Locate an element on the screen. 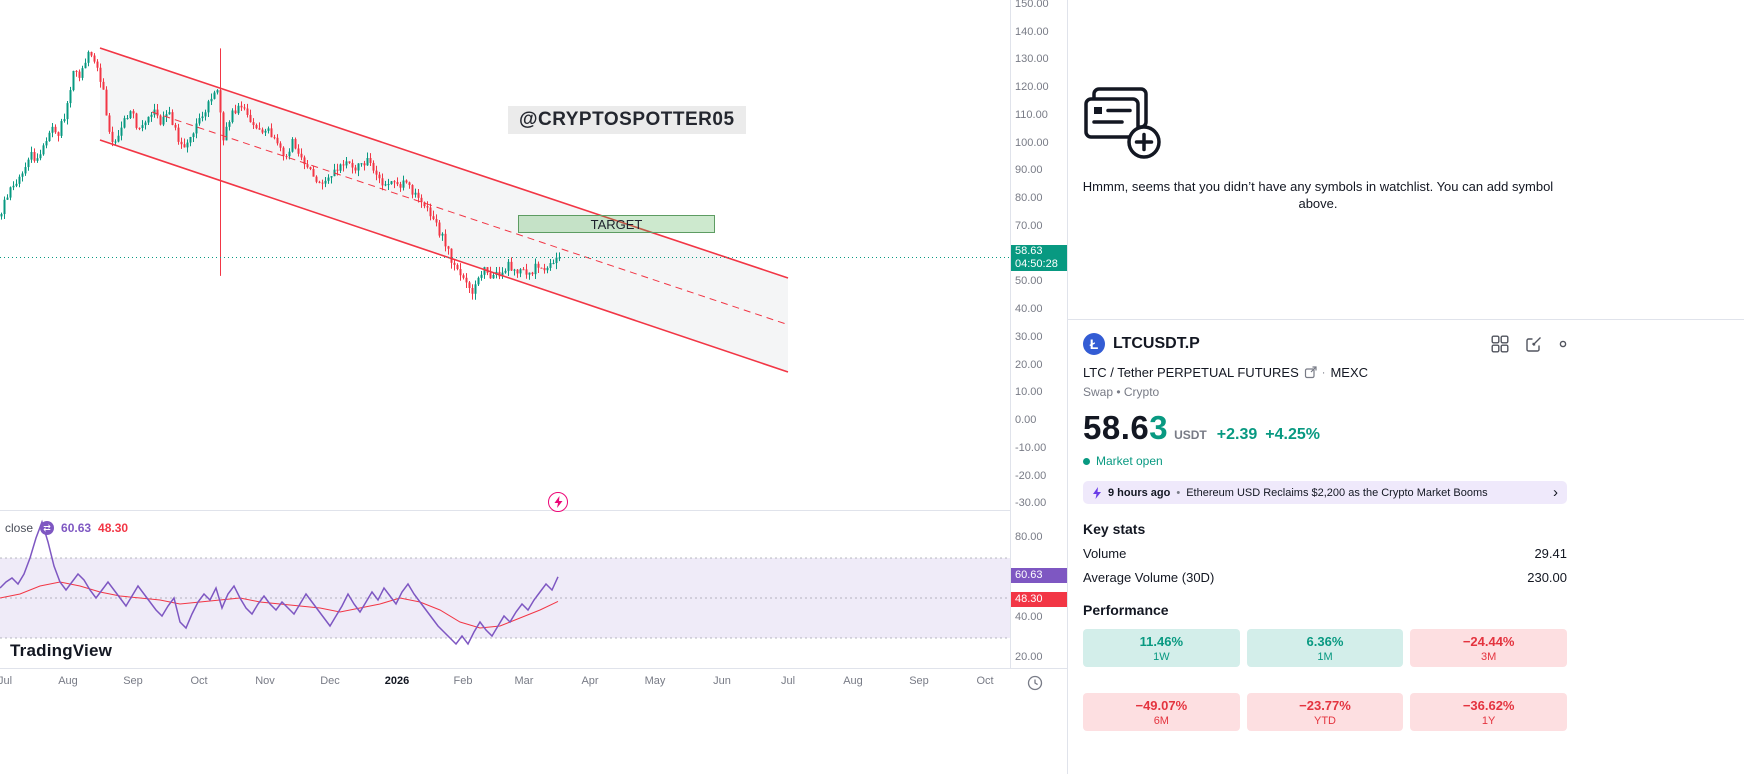 The image size is (1744, 774). price-tick: 100.00 is located at coordinates (1032, 142).